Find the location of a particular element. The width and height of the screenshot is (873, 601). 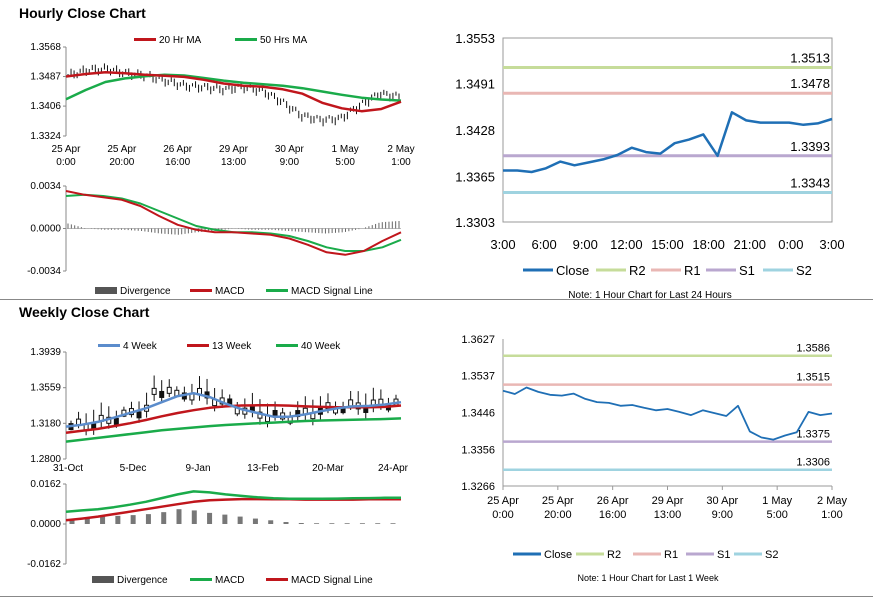

weekly-pivot-x-tick-label: 26 Apr is located at coordinates (613, 501).